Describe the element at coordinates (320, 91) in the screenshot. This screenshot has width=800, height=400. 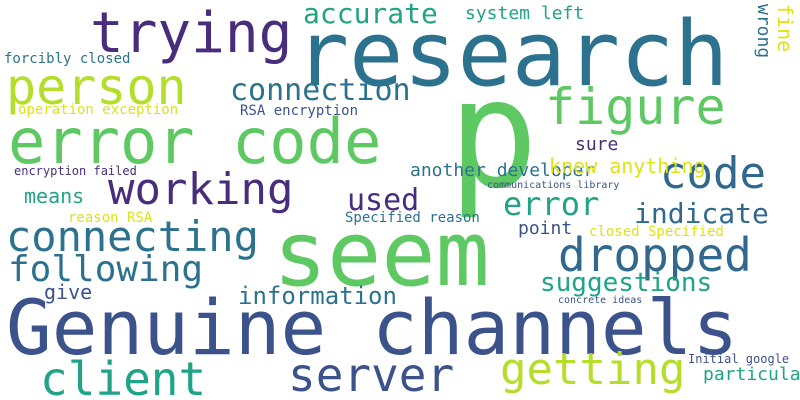
I see `word-connection: connection` at that location.